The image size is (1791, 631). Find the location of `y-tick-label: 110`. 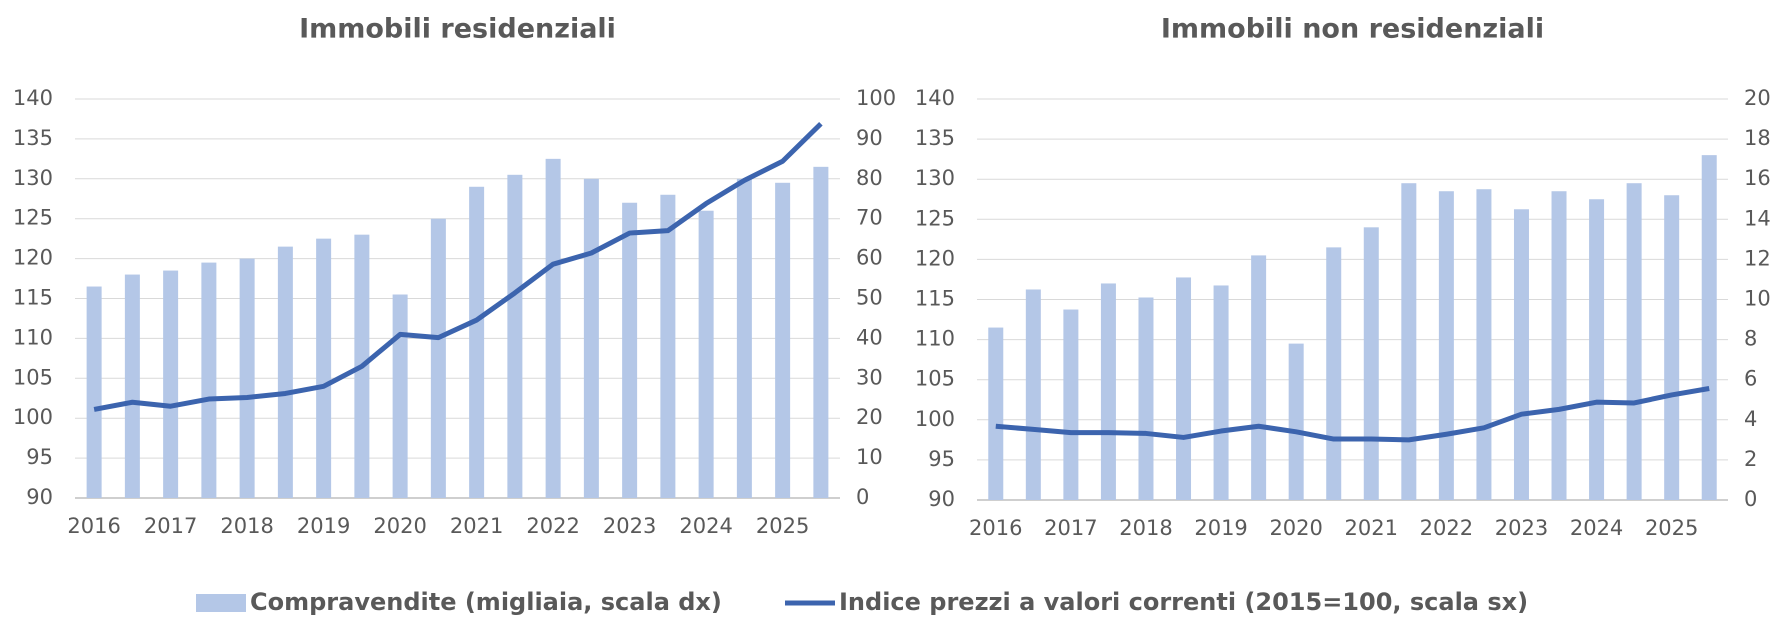

y-tick-label: 110 is located at coordinates (33, 337).